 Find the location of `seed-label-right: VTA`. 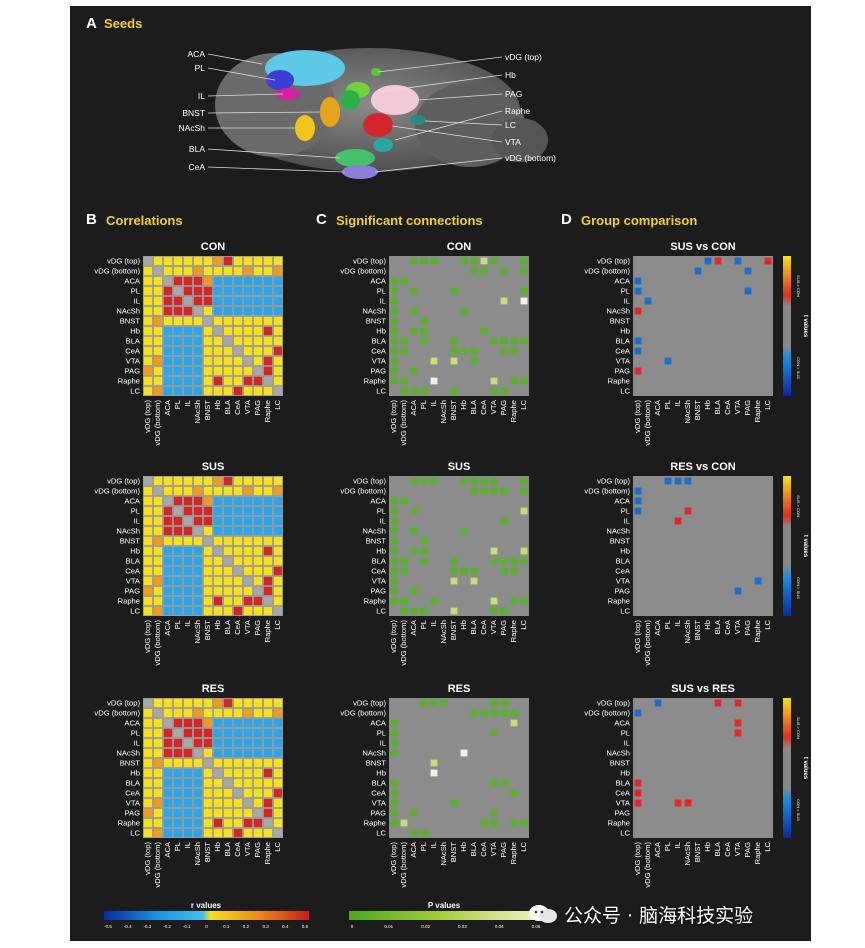

seed-label-right: VTA is located at coordinates (513, 142).